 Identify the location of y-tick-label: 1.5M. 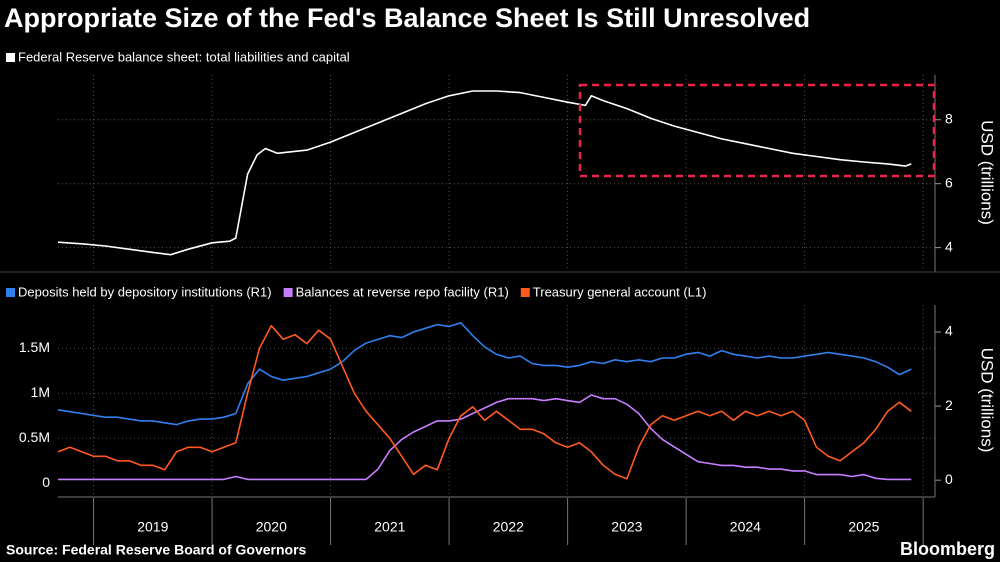
(34, 347).